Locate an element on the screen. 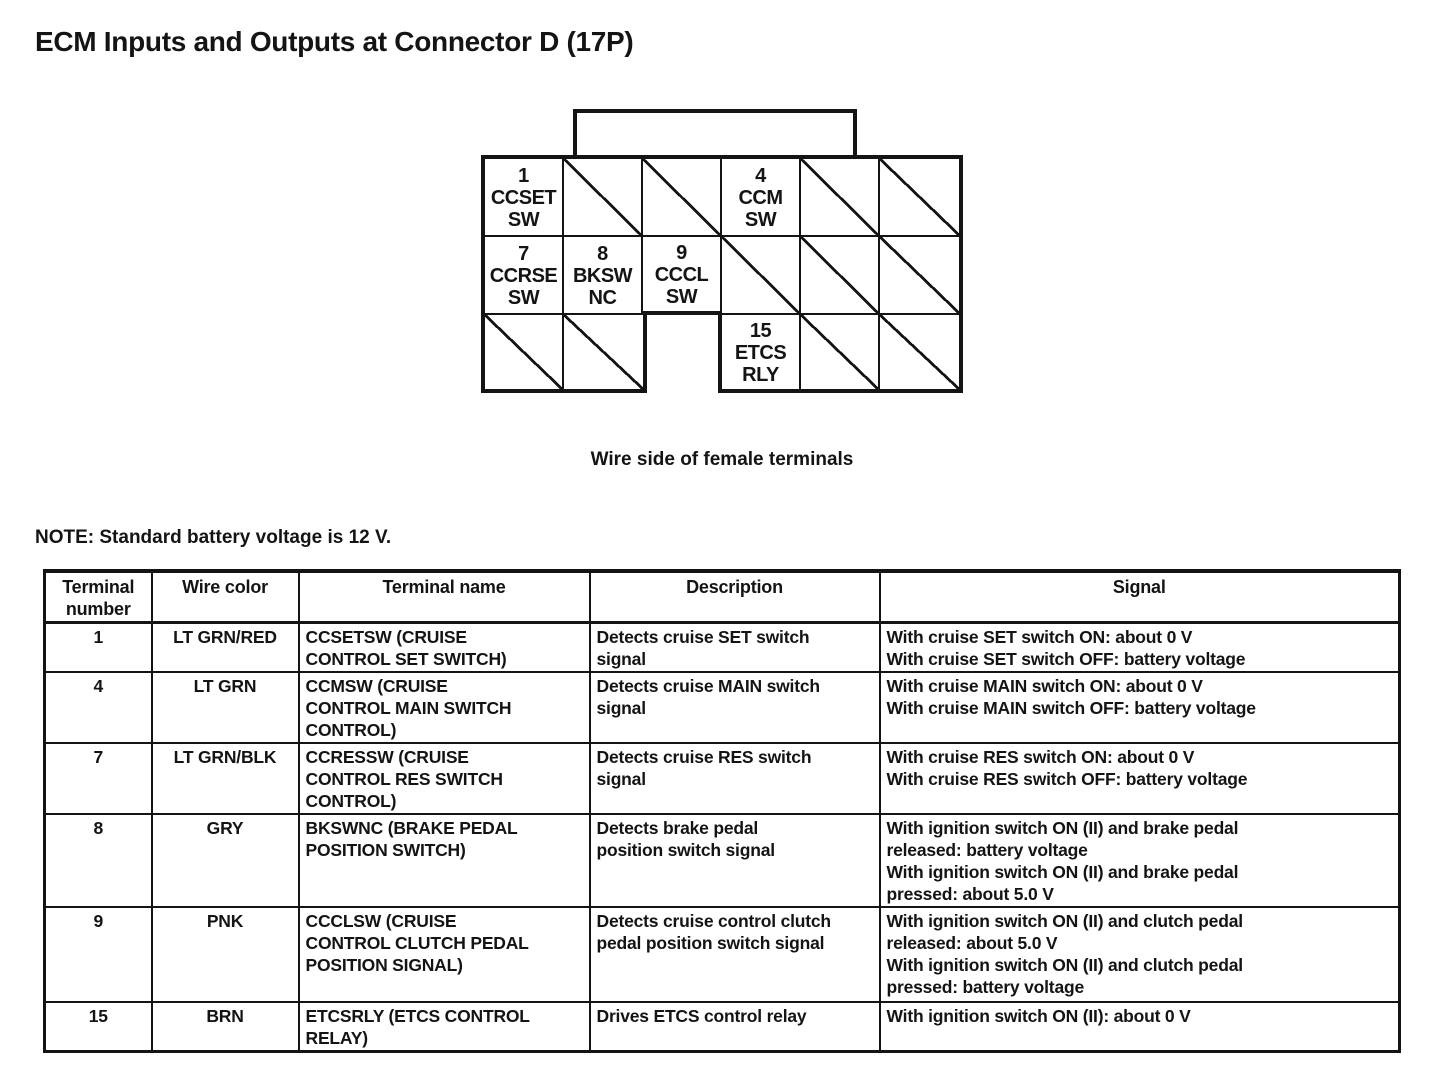  wire-color: GRY is located at coordinates (225, 860).